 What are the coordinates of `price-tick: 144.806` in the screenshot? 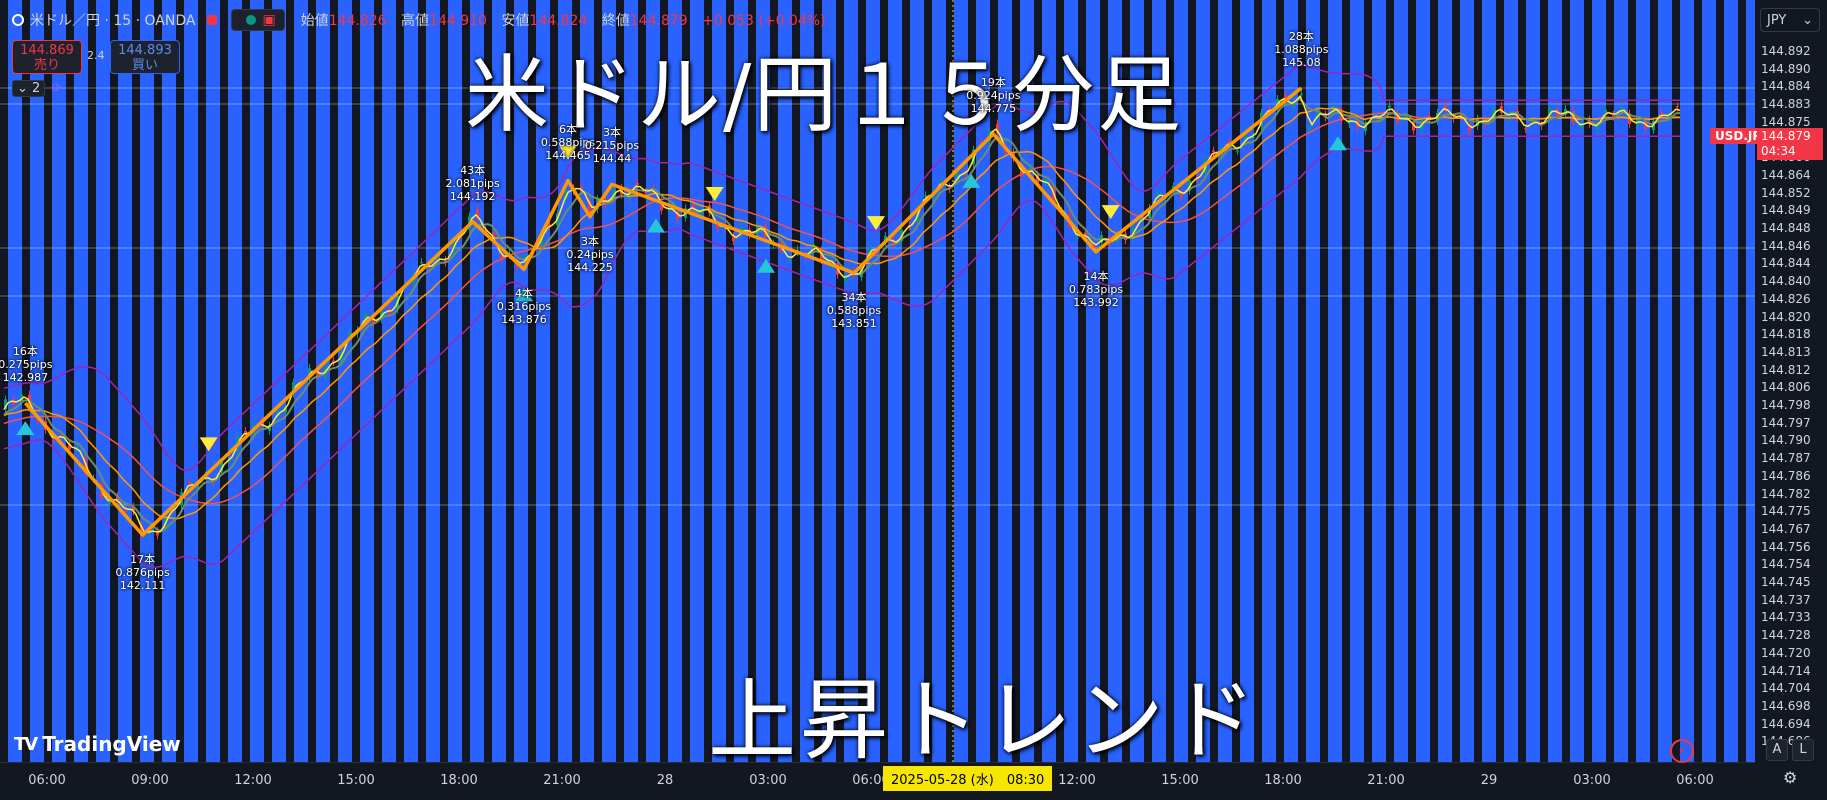 It's located at (1786, 387).